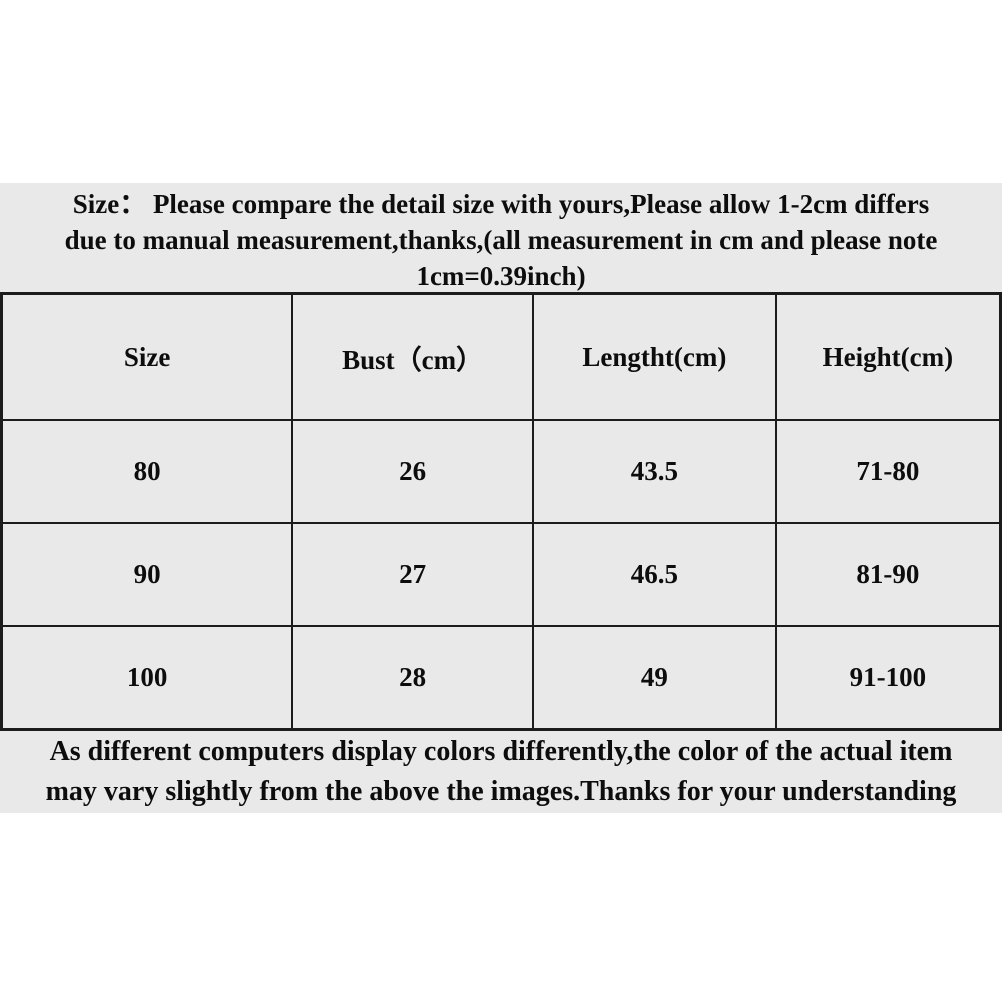  I want to click on measurement-note-line: 1cm=0.39inch), so click(501, 276).